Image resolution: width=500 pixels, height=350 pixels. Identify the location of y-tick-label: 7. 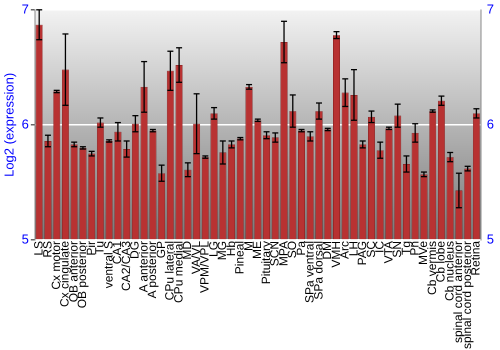
(25, 8).